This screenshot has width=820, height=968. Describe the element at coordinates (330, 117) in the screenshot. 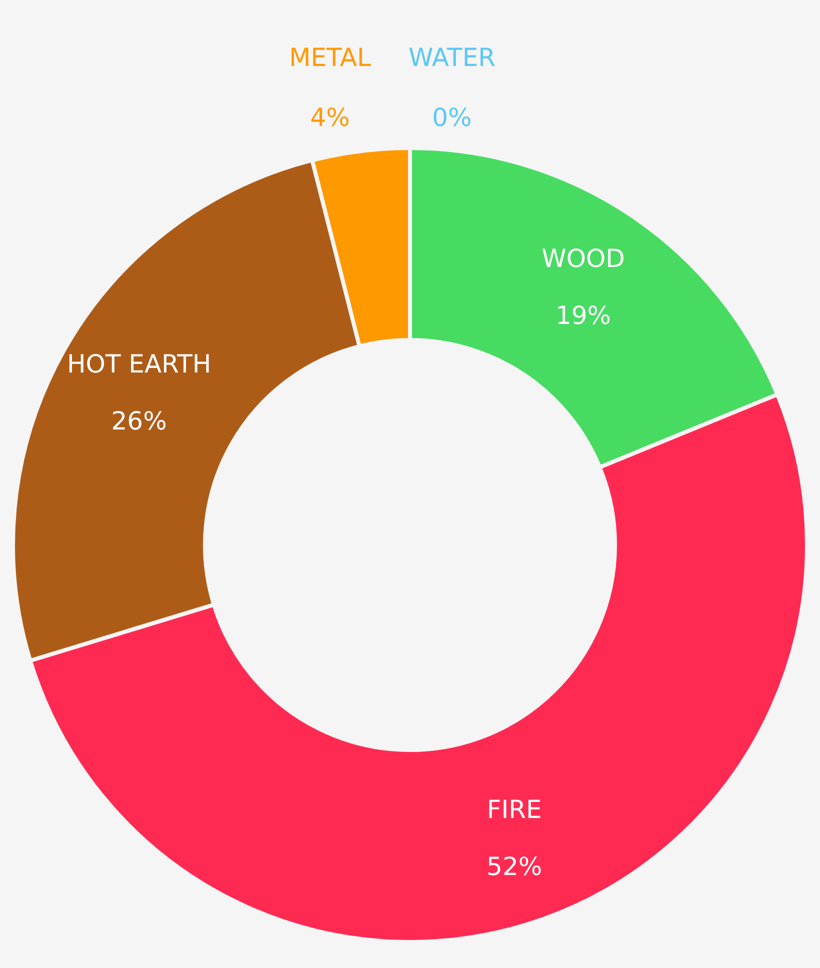

I see `data-label: 4%` at that location.